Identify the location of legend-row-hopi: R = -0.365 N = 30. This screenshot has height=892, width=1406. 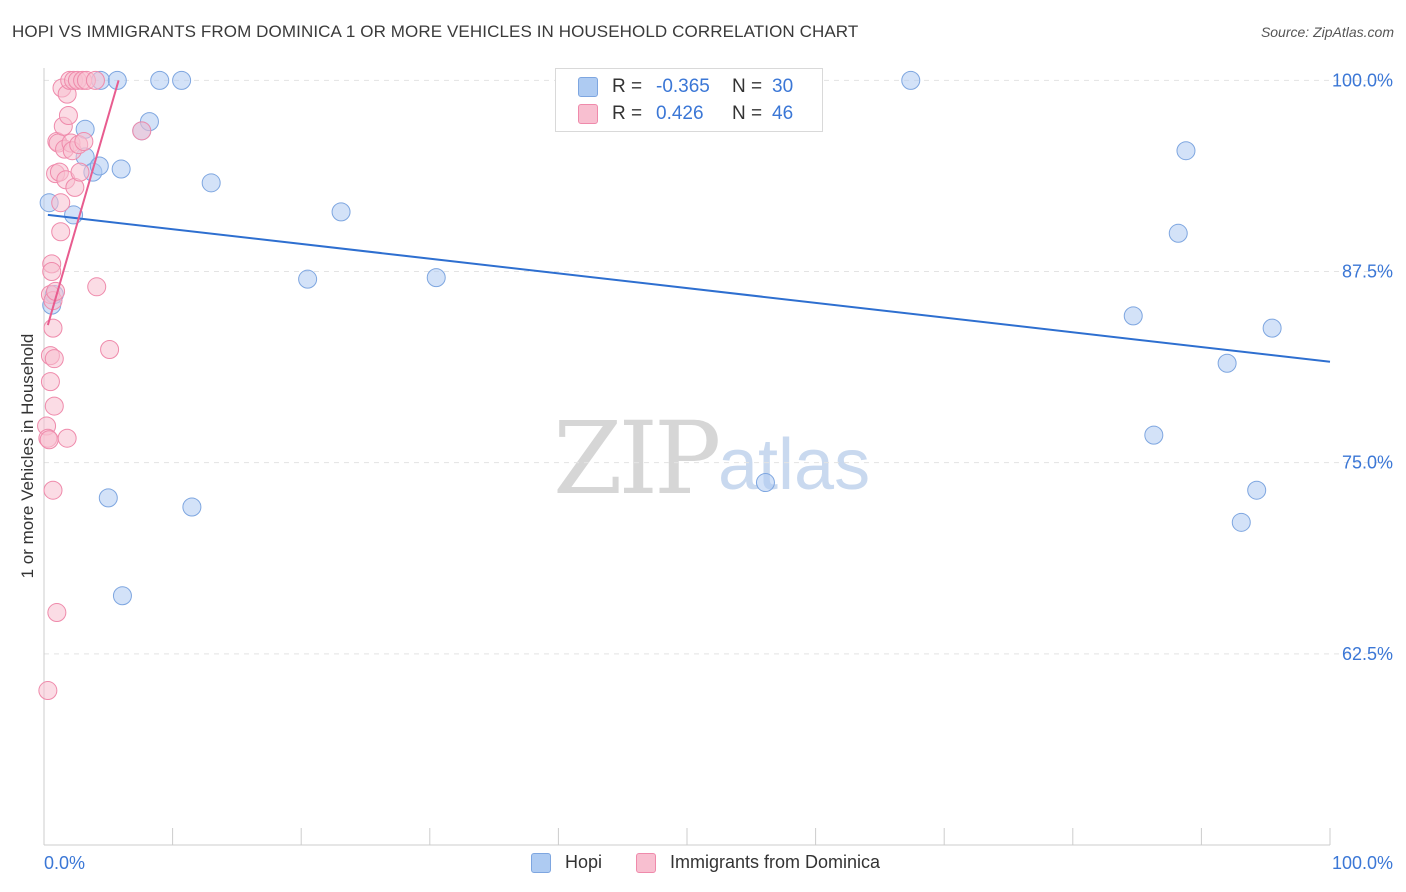
(685, 87).